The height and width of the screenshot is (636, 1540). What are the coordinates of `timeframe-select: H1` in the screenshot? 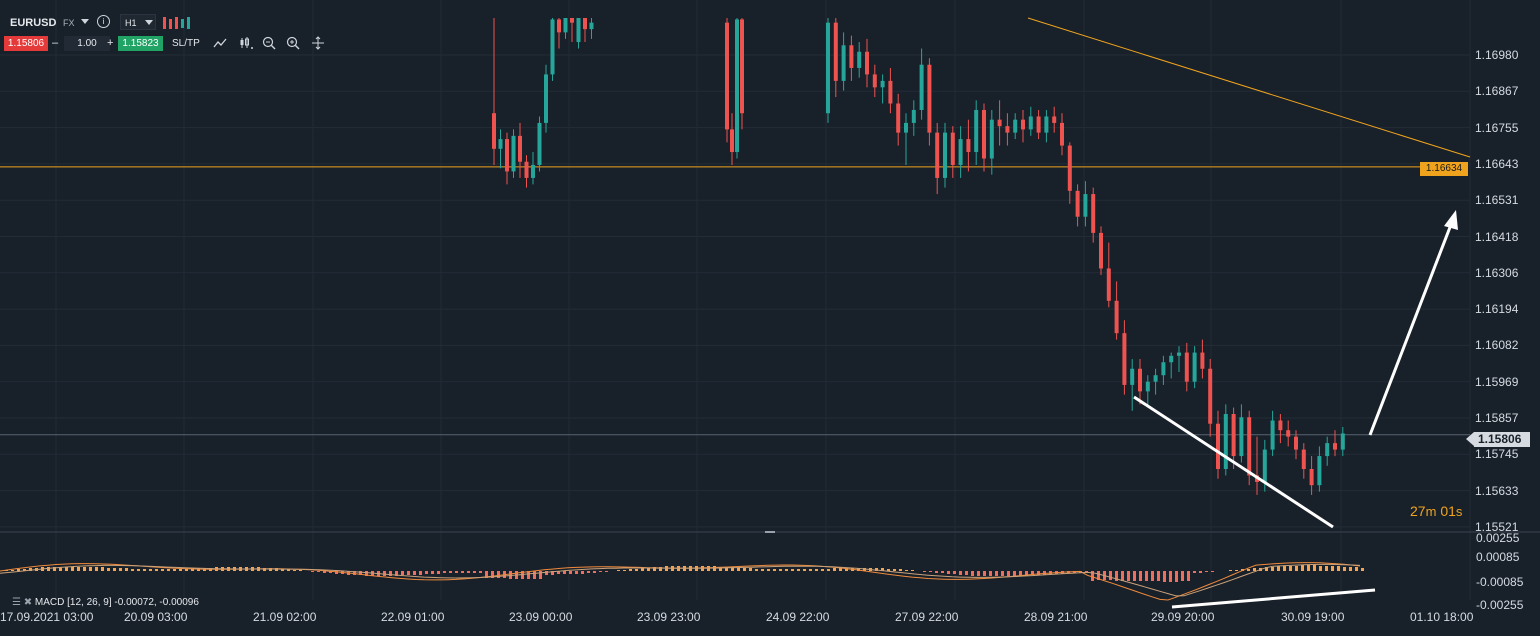 It's located at (138, 22).